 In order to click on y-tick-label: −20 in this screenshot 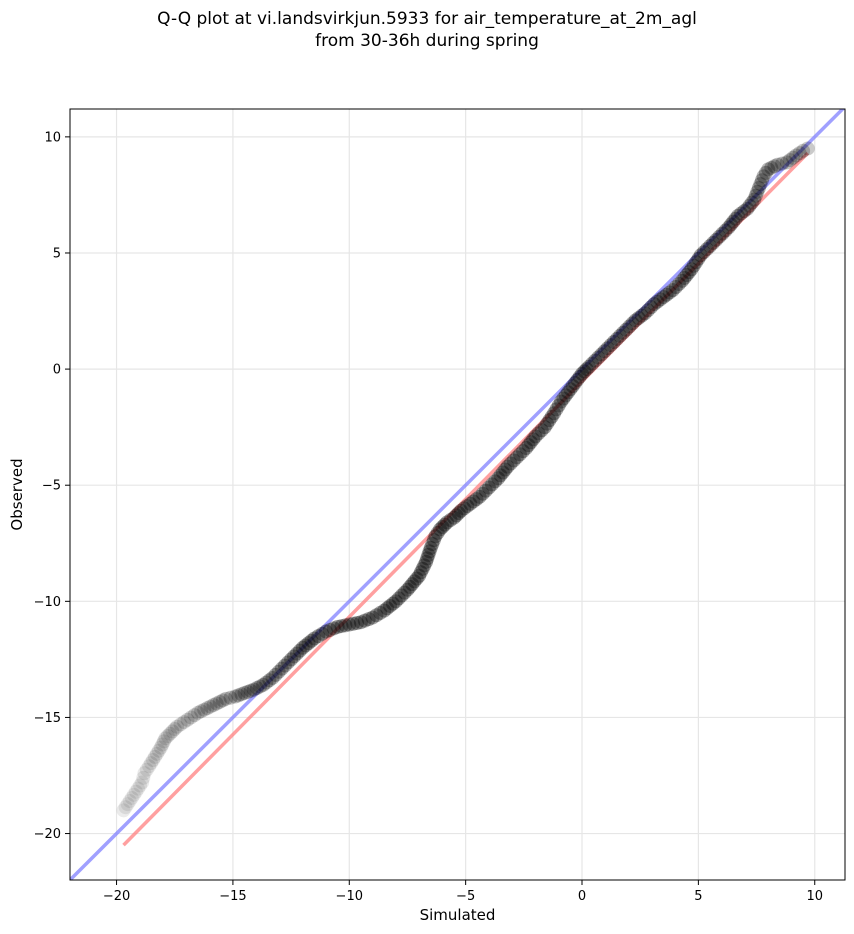, I will do `click(47, 834)`.